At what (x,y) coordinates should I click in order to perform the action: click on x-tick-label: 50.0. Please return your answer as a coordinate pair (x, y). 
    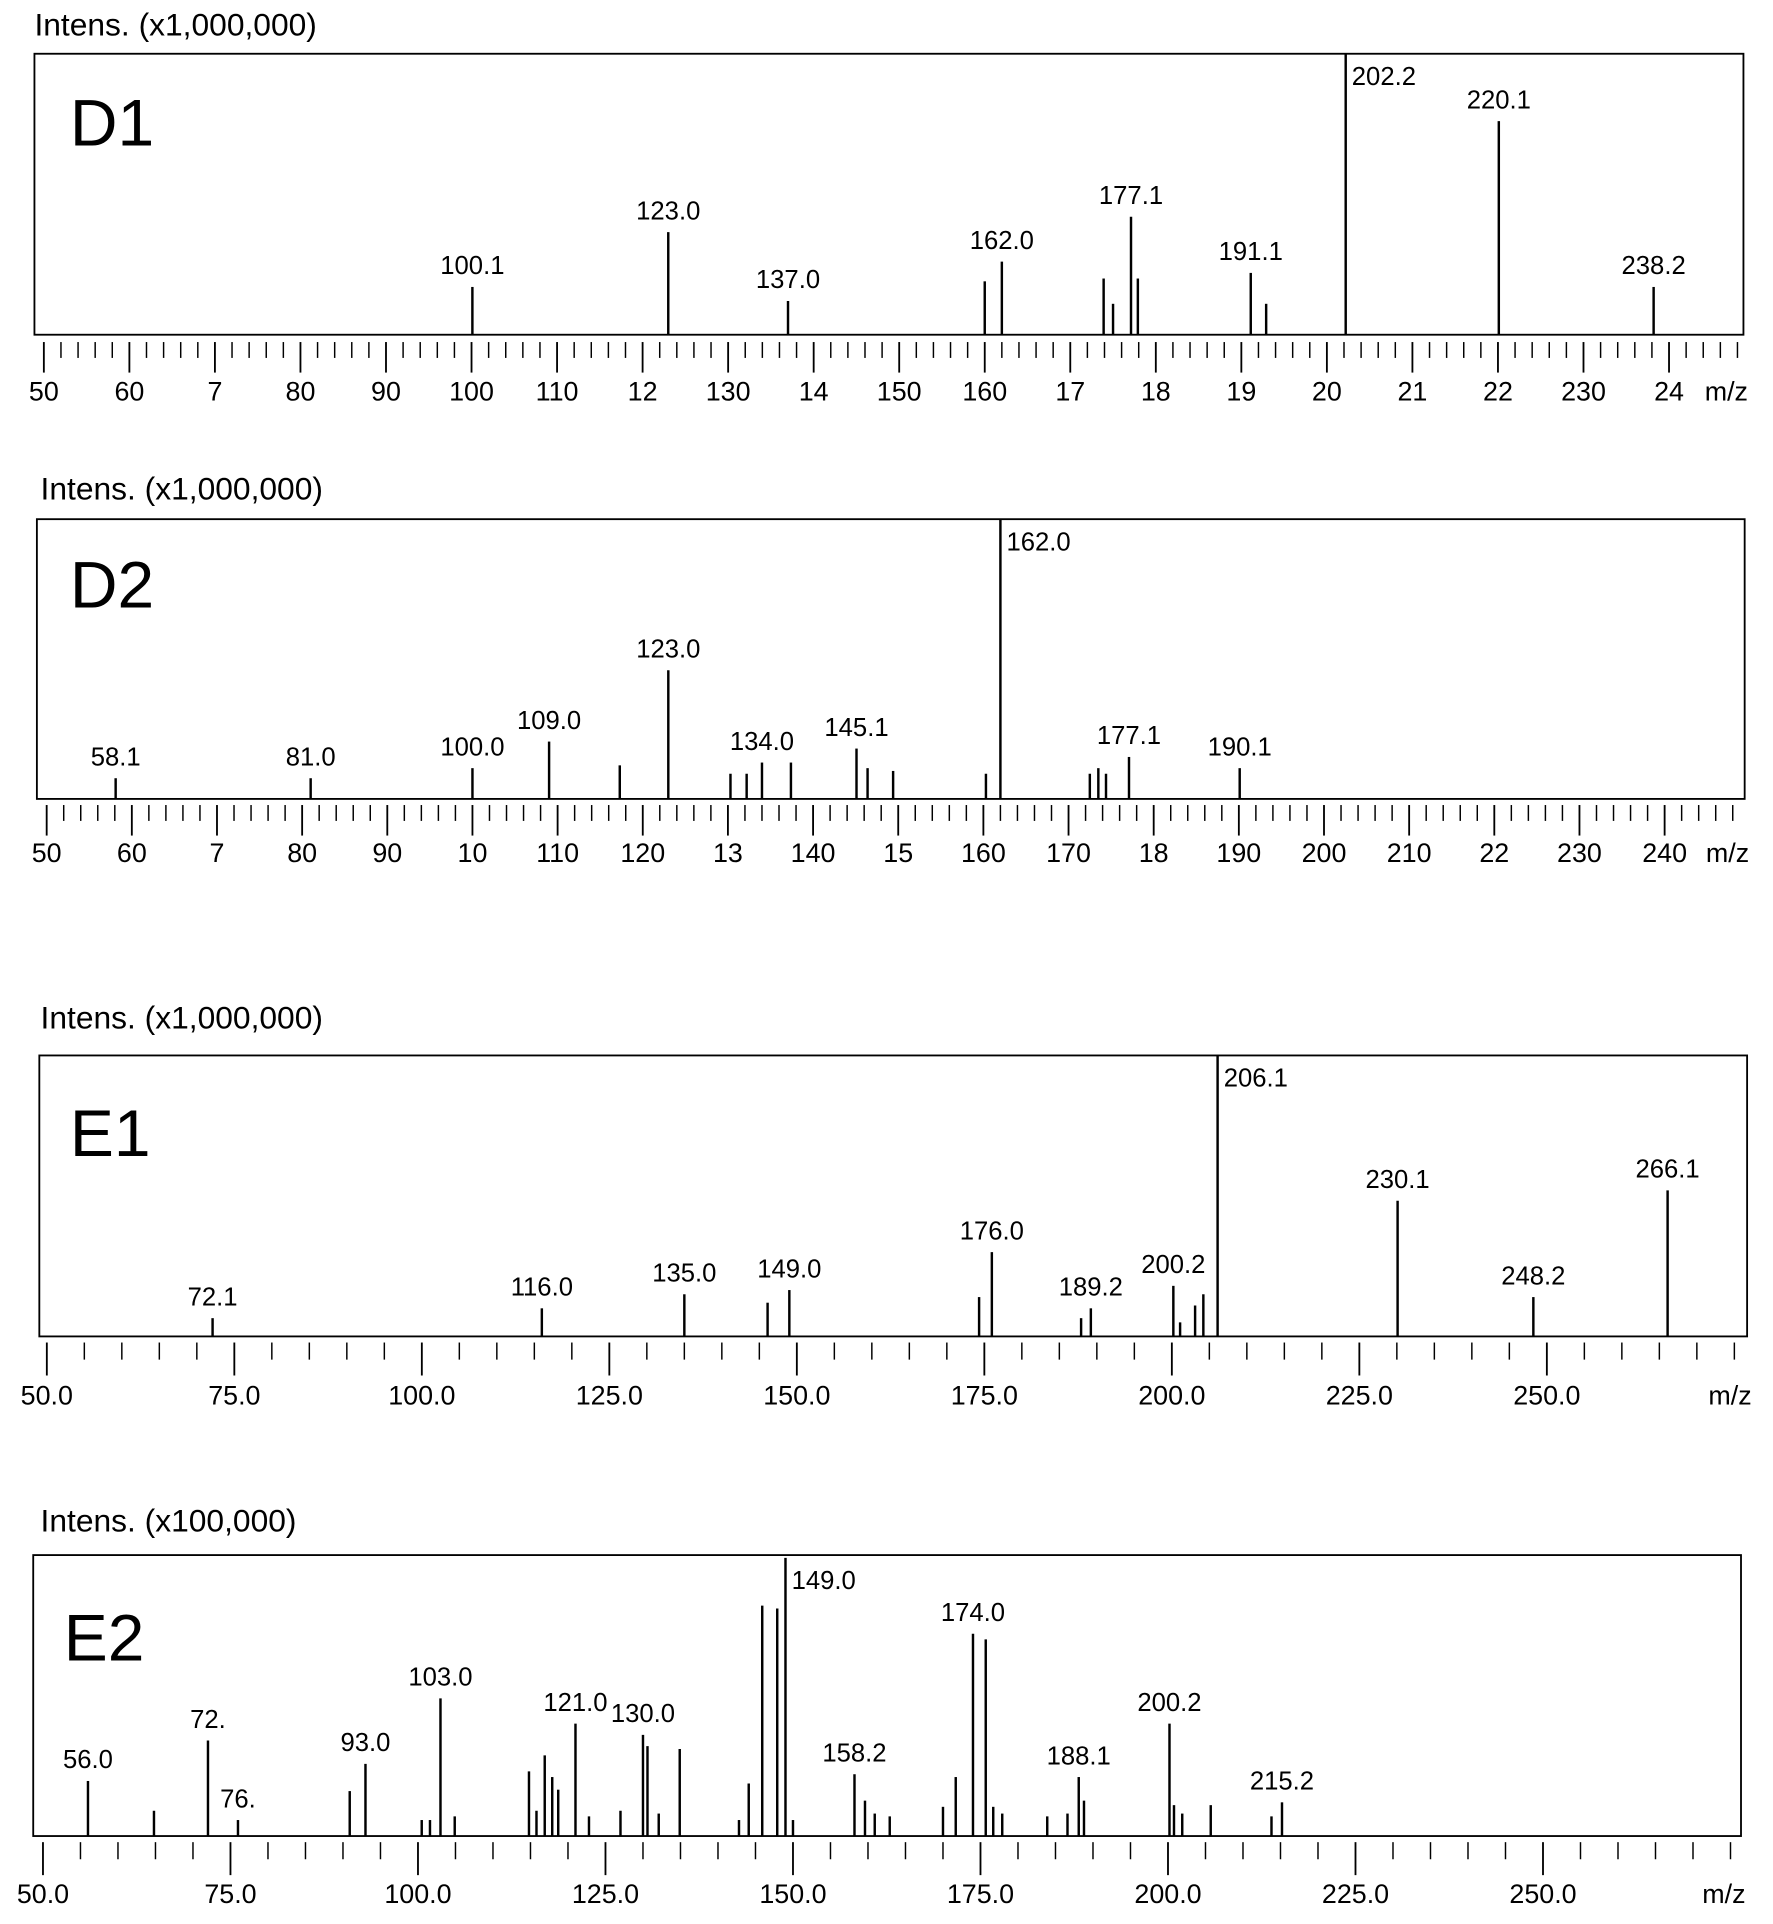
    Looking at the image, I should click on (47, 1396).